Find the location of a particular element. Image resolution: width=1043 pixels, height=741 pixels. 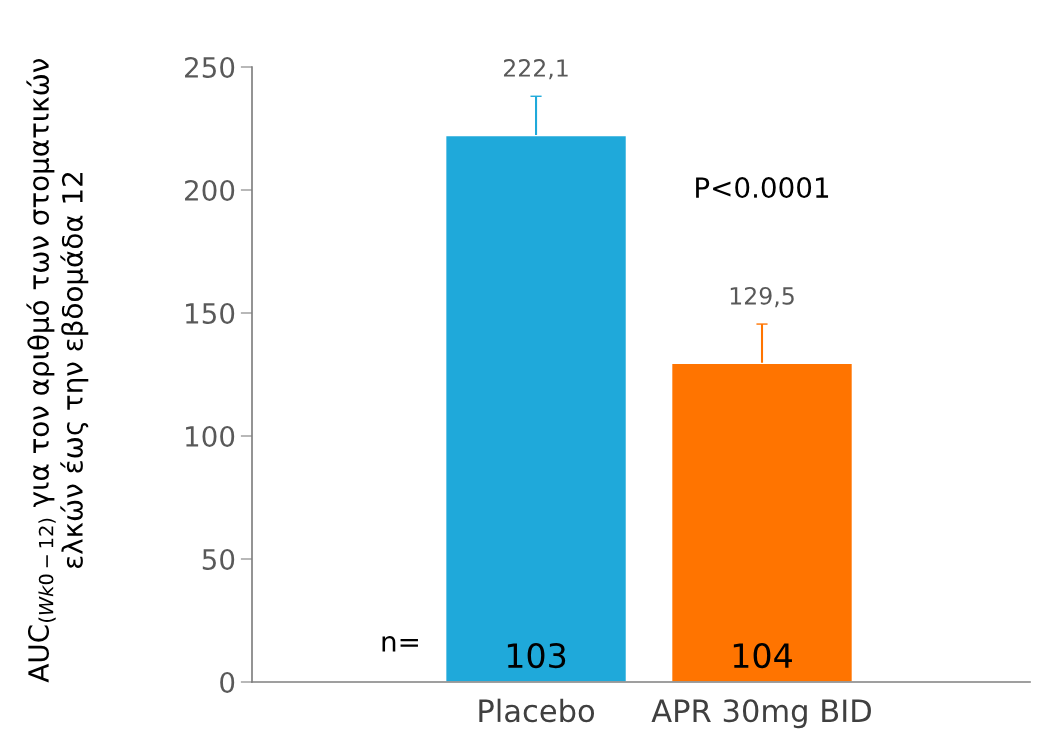

x-tick-label: Placebo is located at coordinates (537, 710).